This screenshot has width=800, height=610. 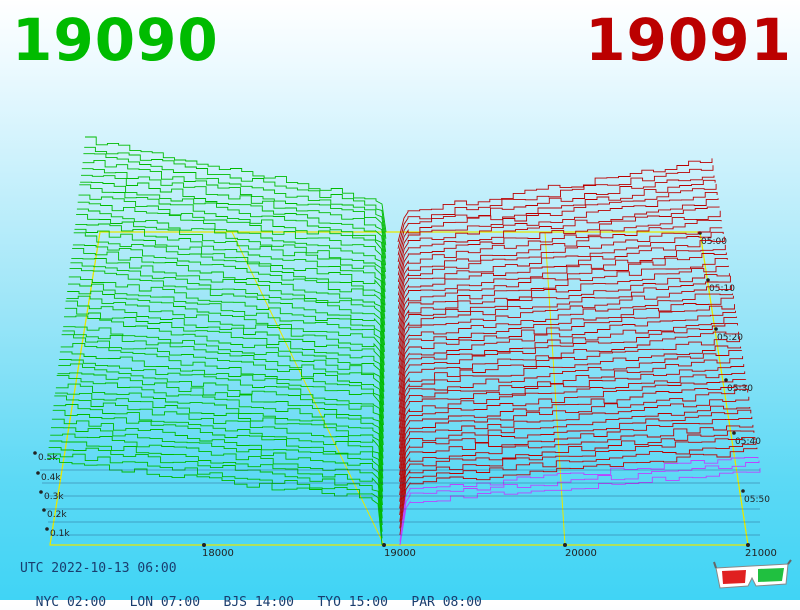 I want to click on ask-price: 19091, so click(x=688, y=40).